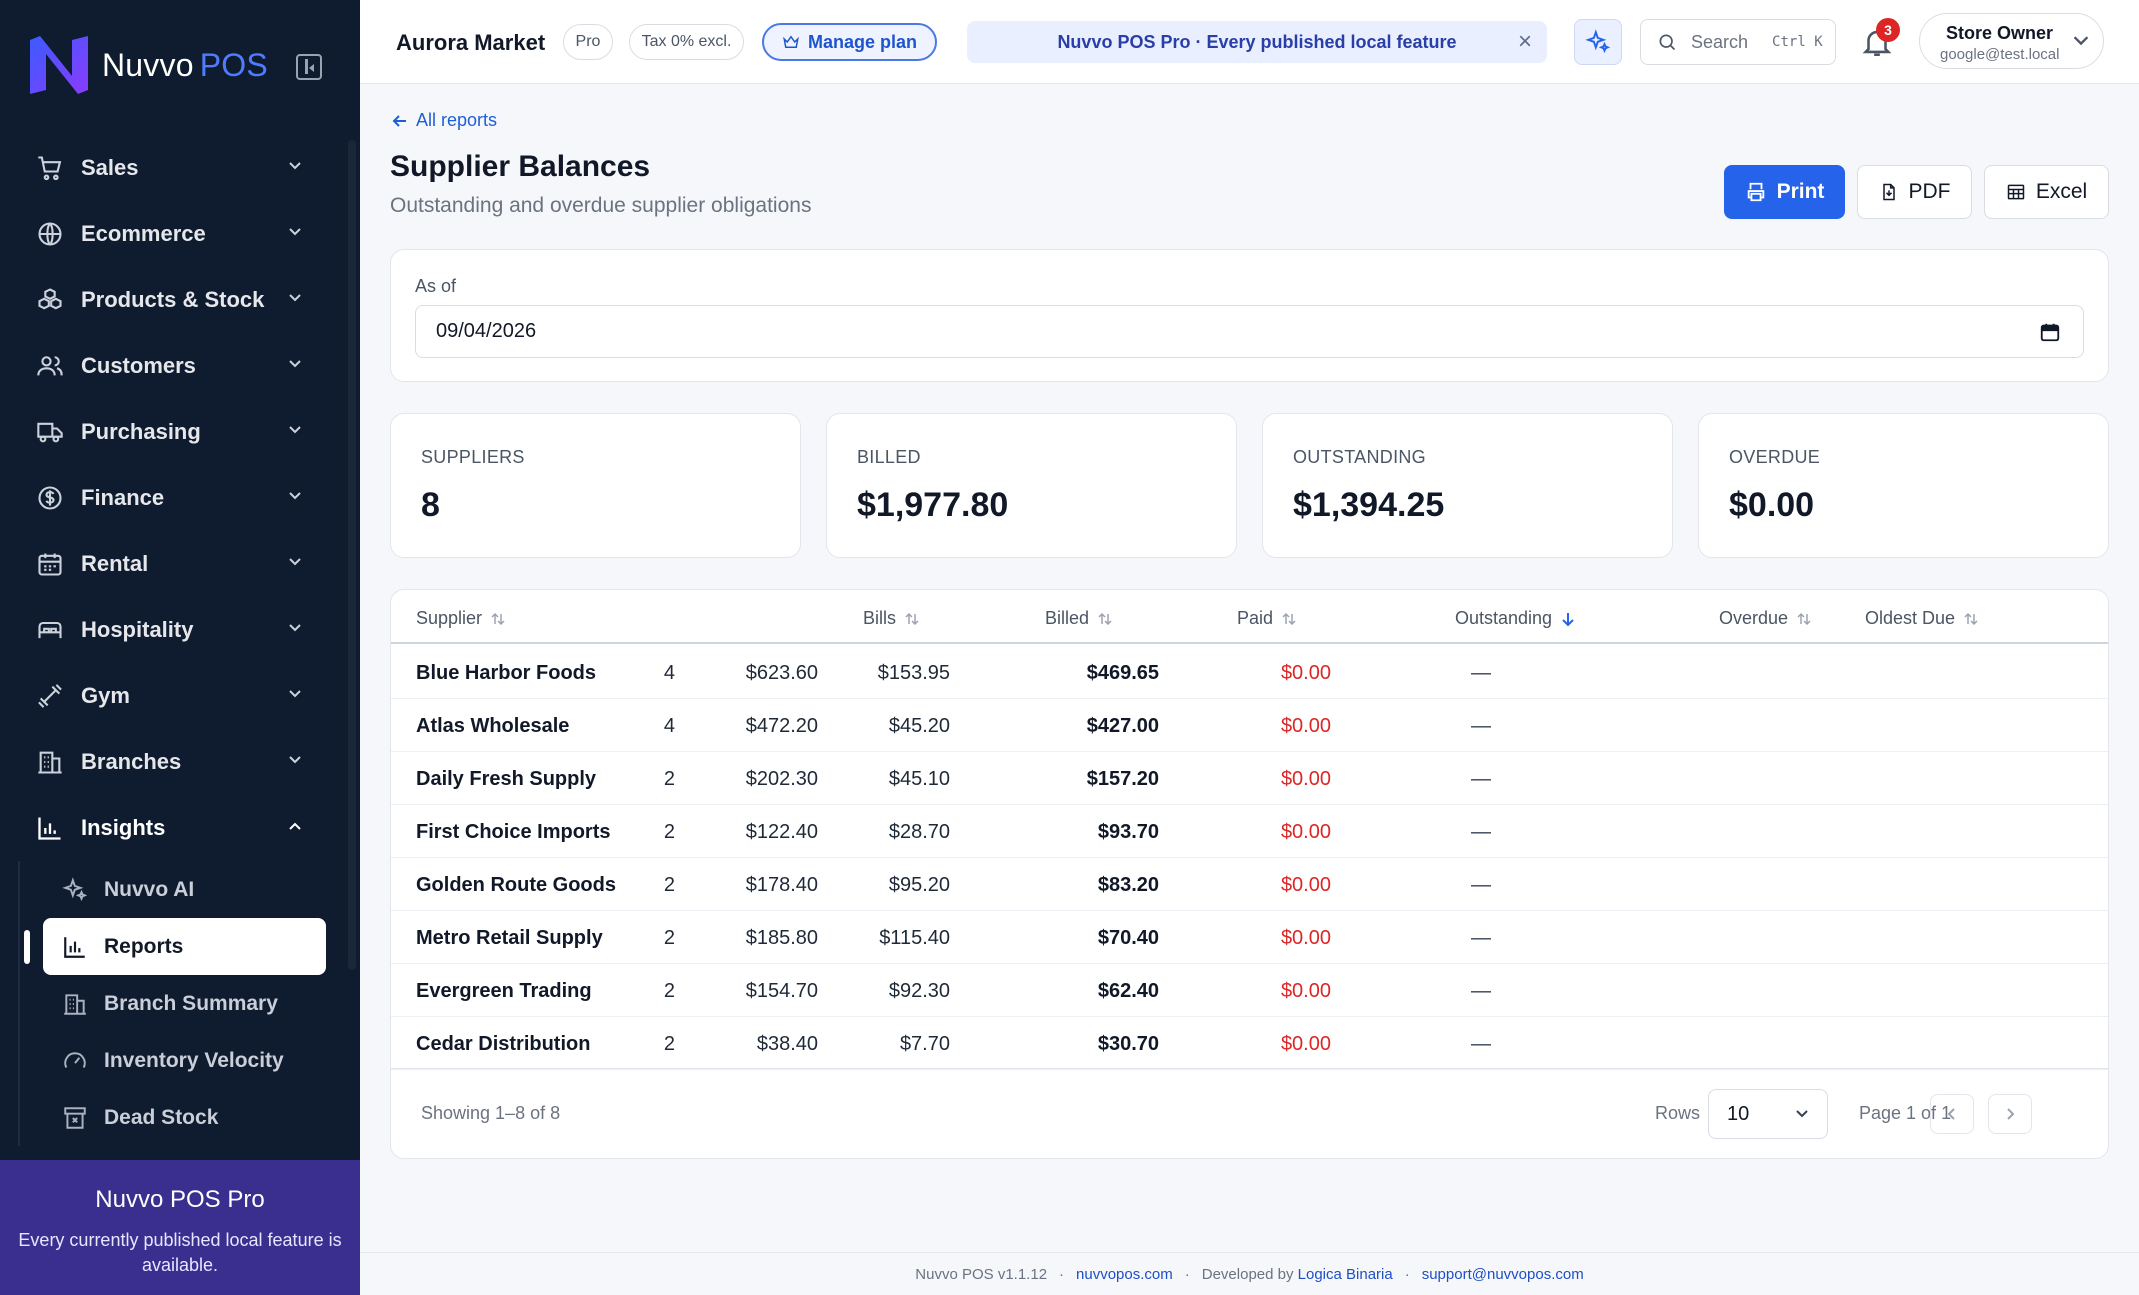 The width and height of the screenshot is (2139, 1295). Describe the element at coordinates (170, 828) in the screenshot. I see `sidebar-item-insights: Insights` at that location.